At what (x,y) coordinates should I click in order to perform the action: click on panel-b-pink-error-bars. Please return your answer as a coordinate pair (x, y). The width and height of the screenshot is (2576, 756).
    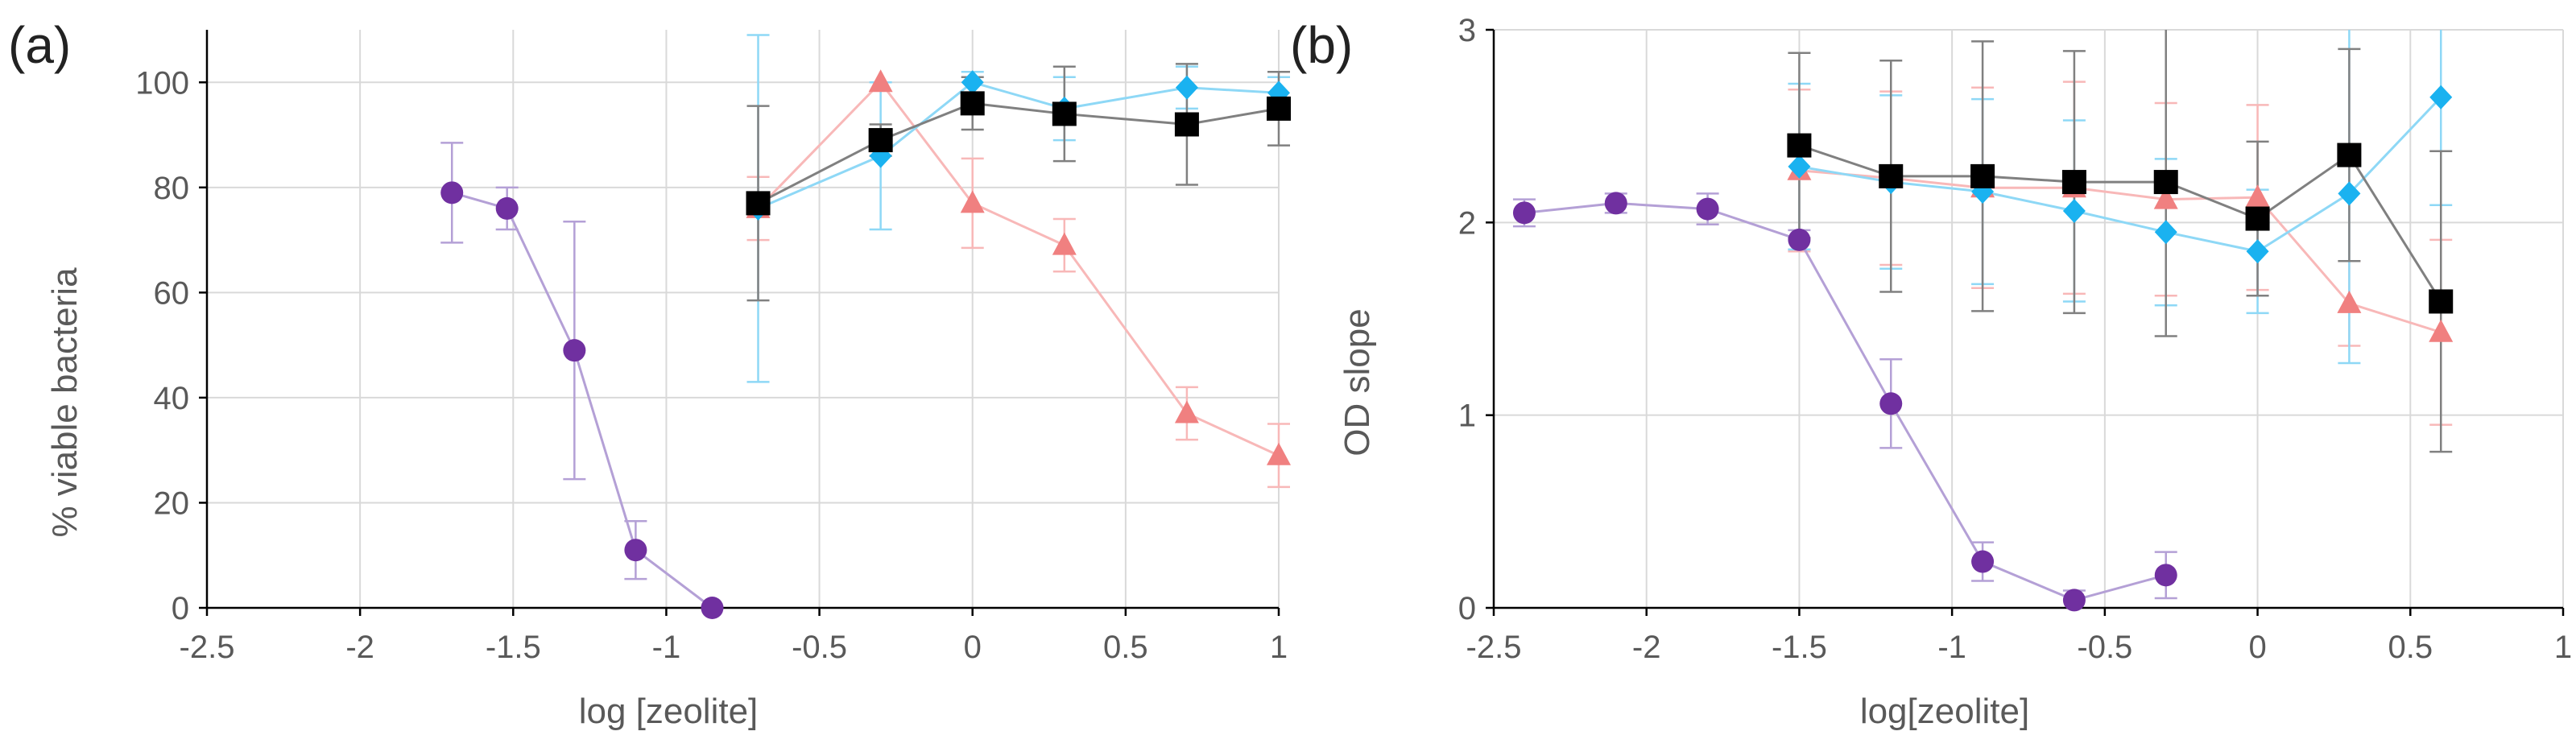
    Looking at the image, I should click on (2121, 253).